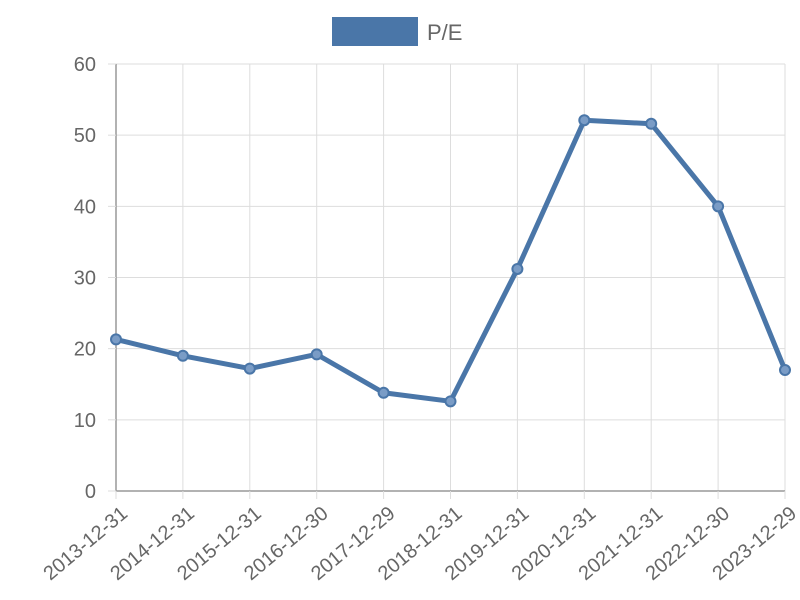  What do you see at coordinates (85, 279) in the screenshot?
I see `y-tick-label: 30` at bounding box center [85, 279].